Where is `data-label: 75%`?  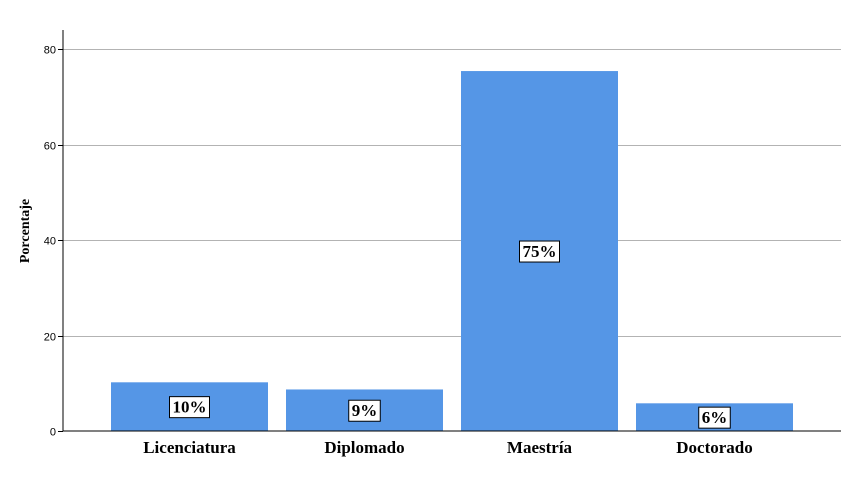 data-label: 75% is located at coordinates (539, 251).